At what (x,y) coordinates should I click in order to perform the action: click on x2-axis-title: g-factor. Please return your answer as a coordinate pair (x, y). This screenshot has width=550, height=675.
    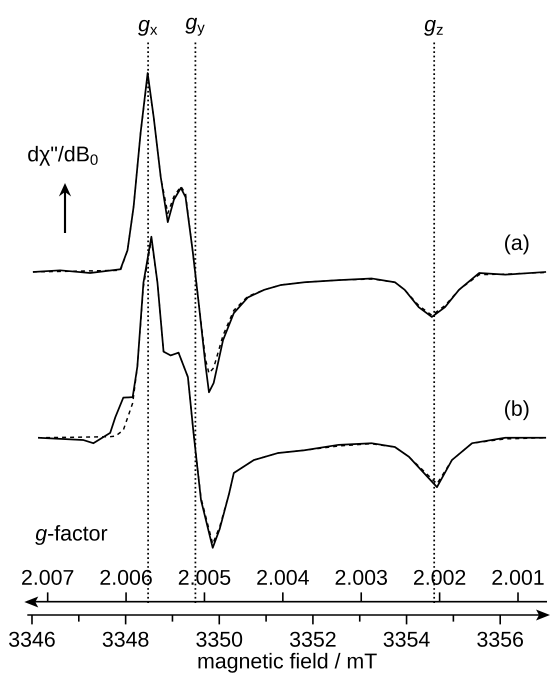
    Looking at the image, I should click on (71, 535).